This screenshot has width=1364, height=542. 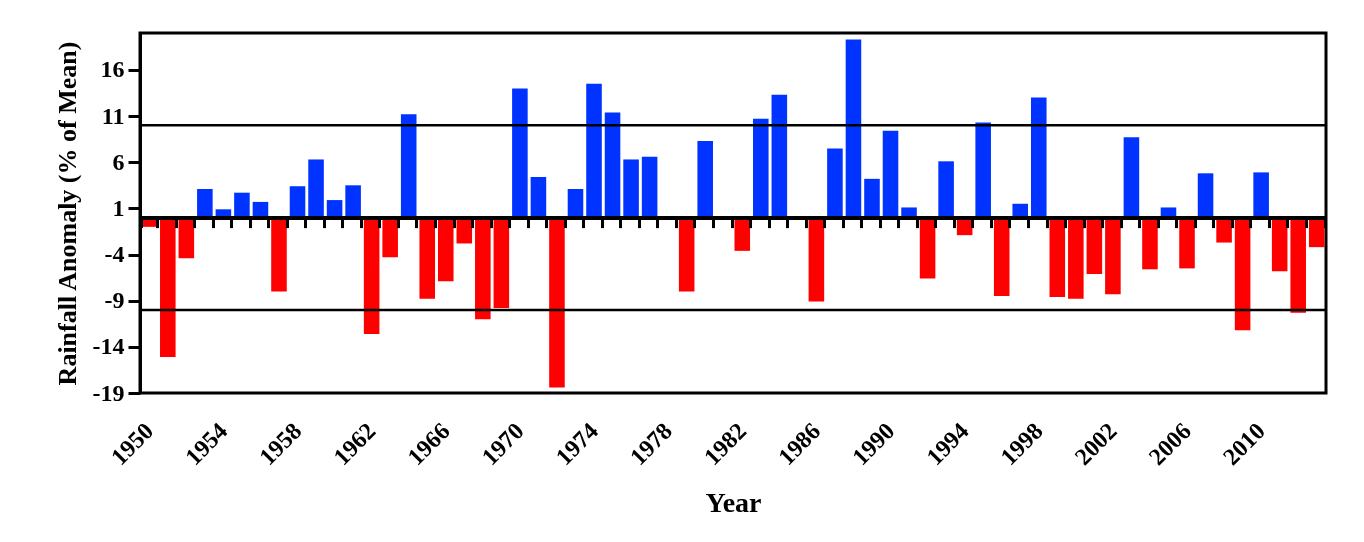 I want to click on y-tick-label: -4, so click(x=114, y=254).